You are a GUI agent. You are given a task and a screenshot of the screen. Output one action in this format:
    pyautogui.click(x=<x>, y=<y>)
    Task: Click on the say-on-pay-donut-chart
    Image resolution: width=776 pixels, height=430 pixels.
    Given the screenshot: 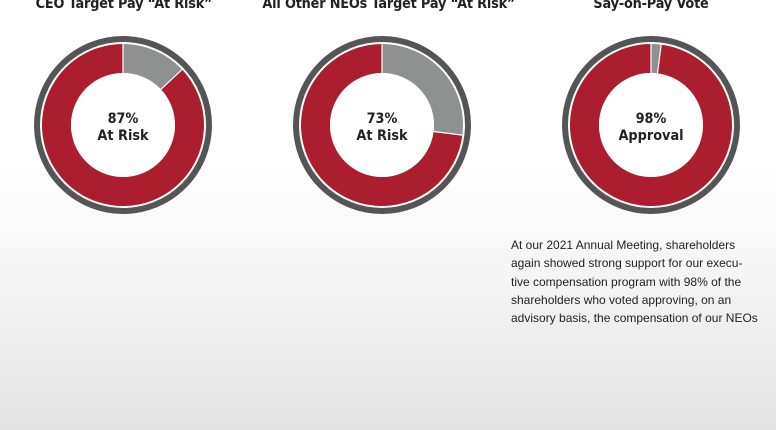 What is the action you would take?
    pyautogui.click(x=651, y=125)
    